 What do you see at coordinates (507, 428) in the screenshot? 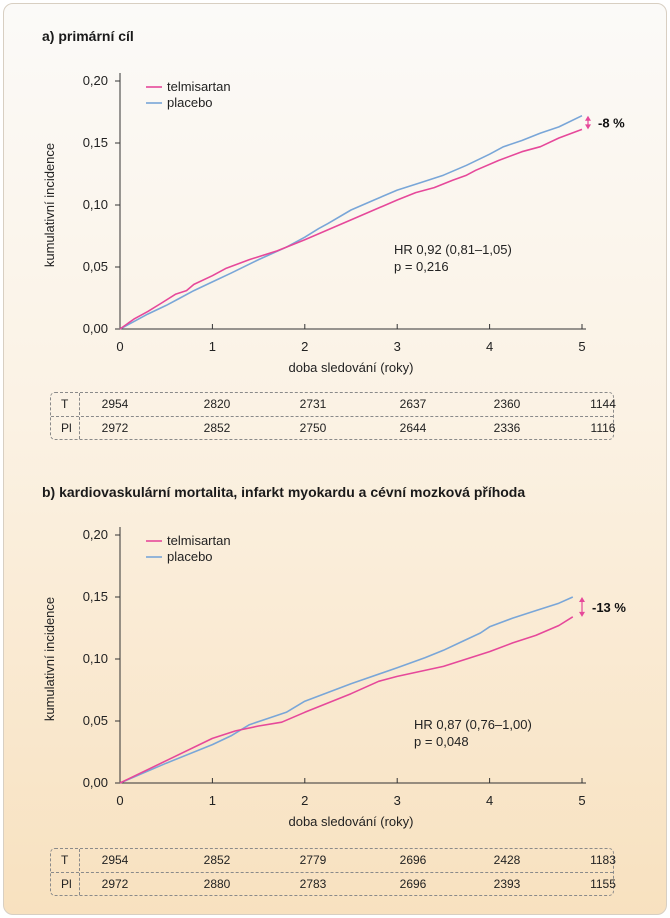
I see `chart-a-risk-cell: 2336` at bounding box center [507, 428].